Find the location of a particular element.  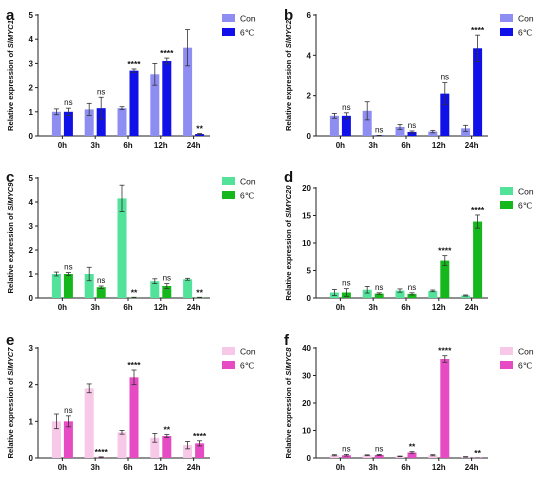

y-axis-label-gene: SlMYC7 is located at coordinates (10, 361).